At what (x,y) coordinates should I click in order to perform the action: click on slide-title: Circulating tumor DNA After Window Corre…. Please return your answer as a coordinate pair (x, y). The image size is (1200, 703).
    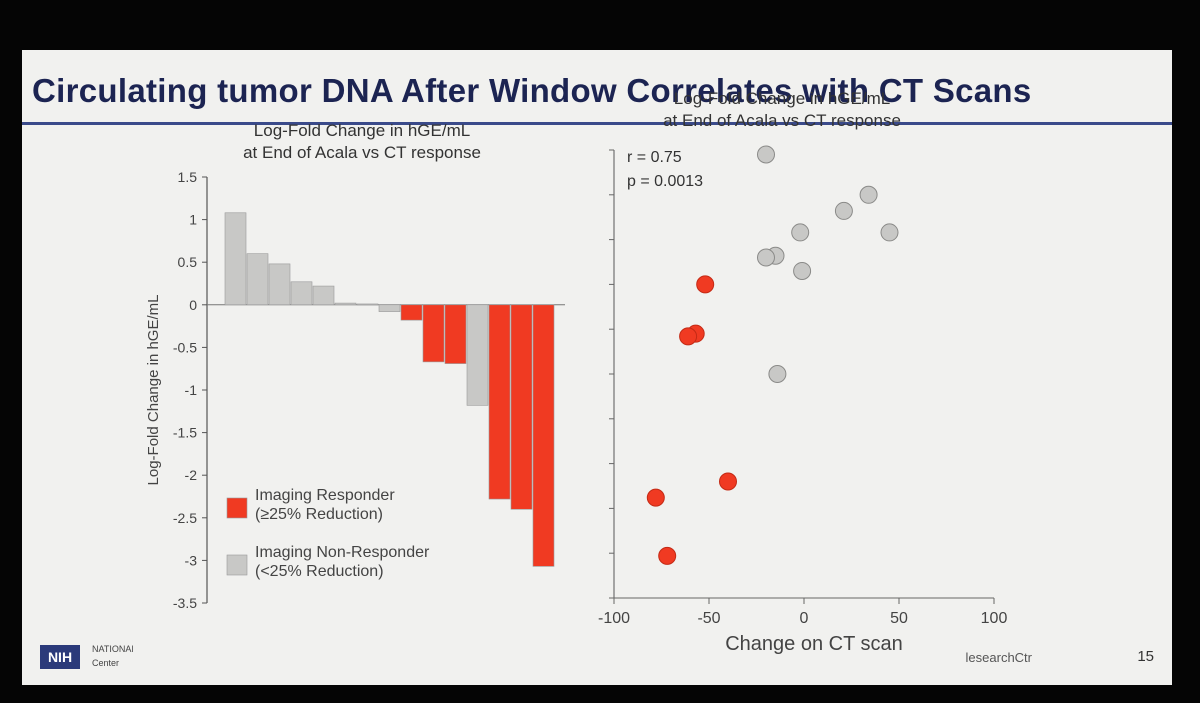
    Looking at the image, I should click on (532, 90).